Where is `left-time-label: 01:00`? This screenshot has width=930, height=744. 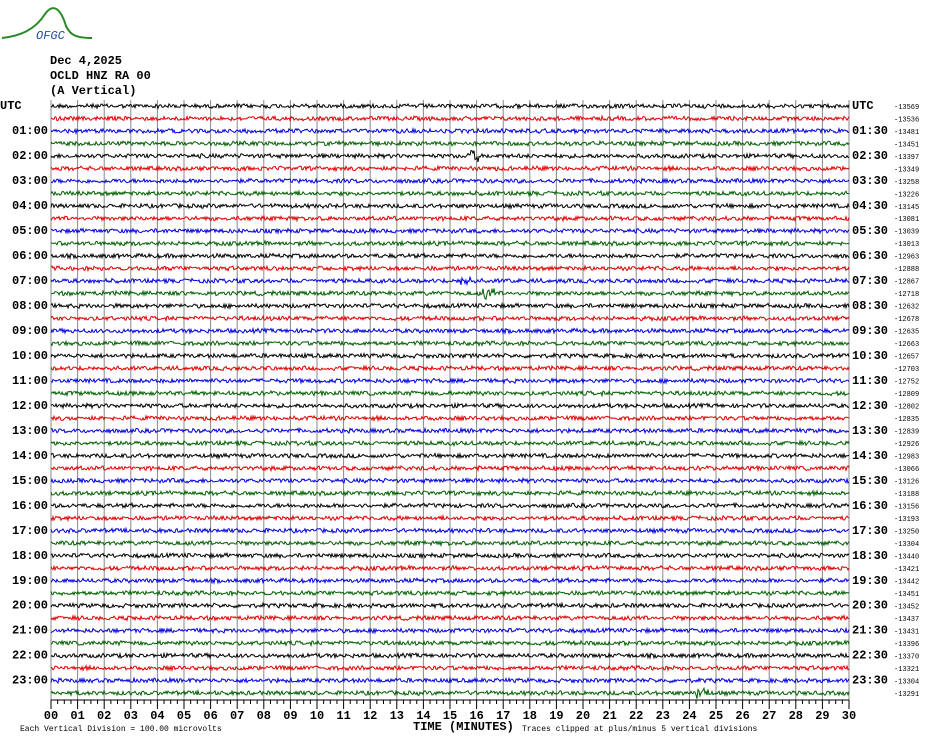 left-time-label: 01:00 is located at coordinates (30, 131).